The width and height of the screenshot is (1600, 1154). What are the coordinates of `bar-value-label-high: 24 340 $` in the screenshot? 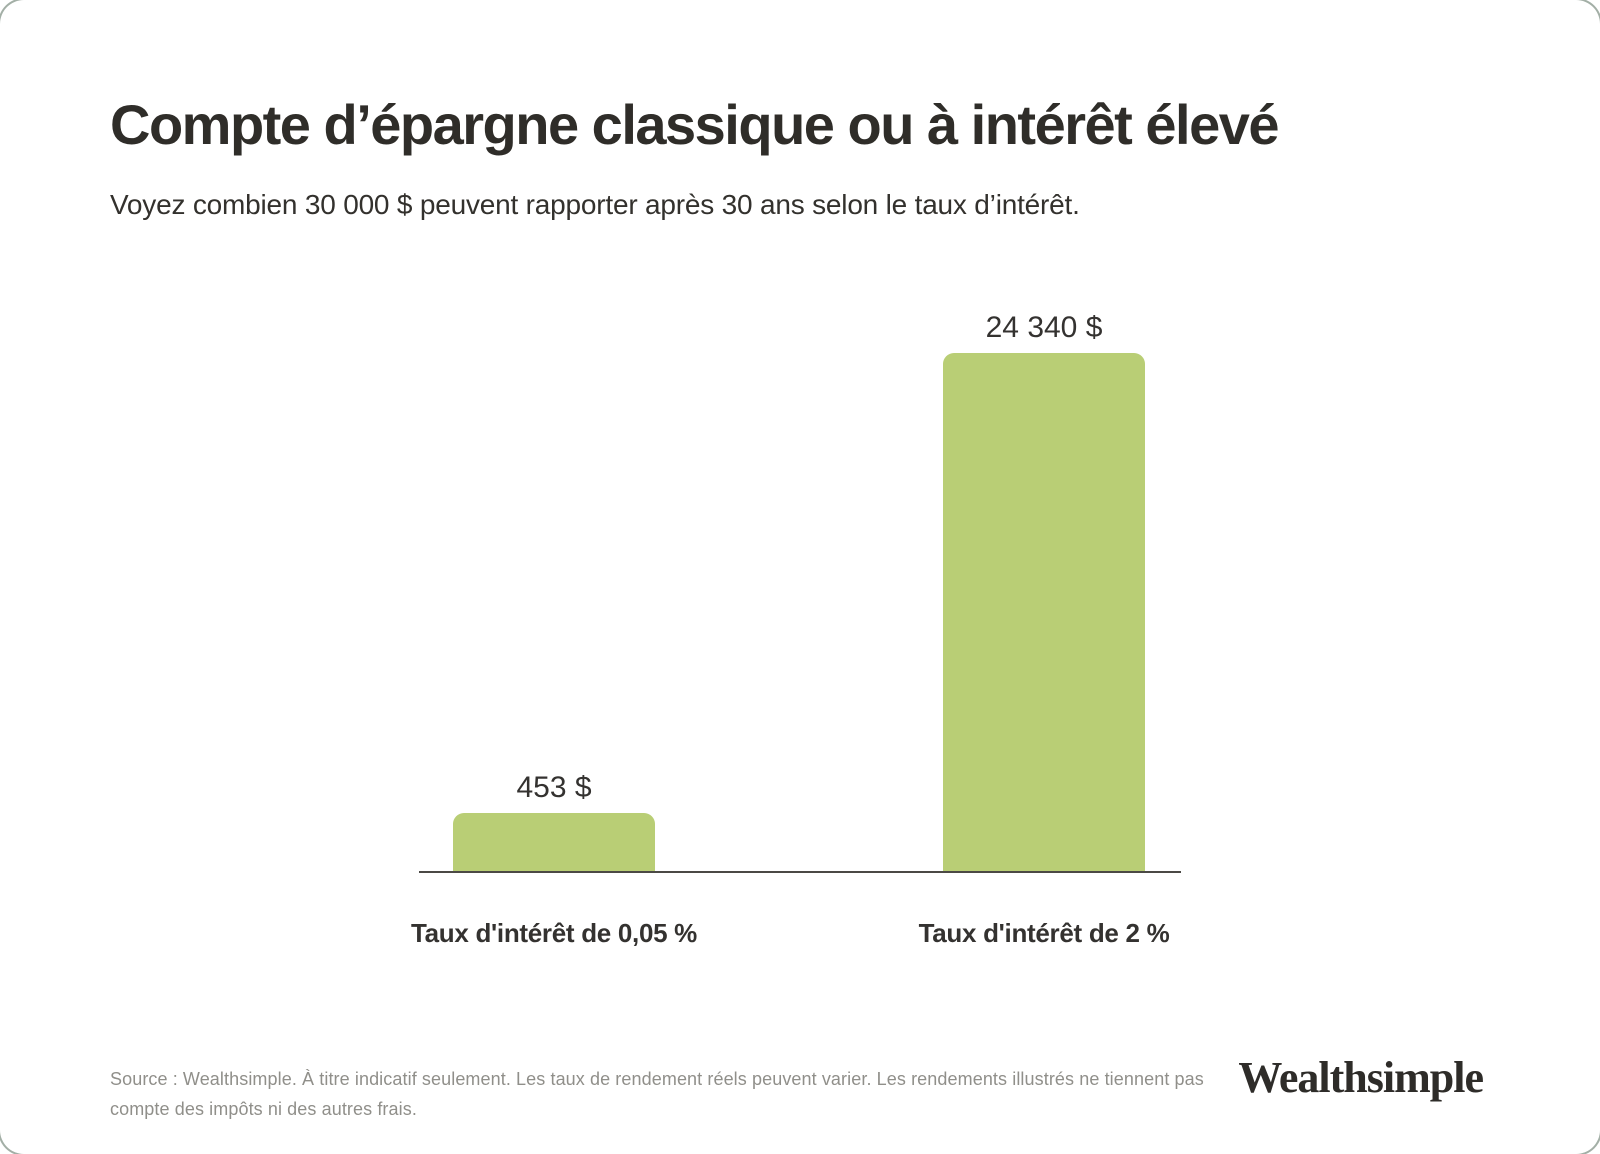 It's located at (1044, 327).